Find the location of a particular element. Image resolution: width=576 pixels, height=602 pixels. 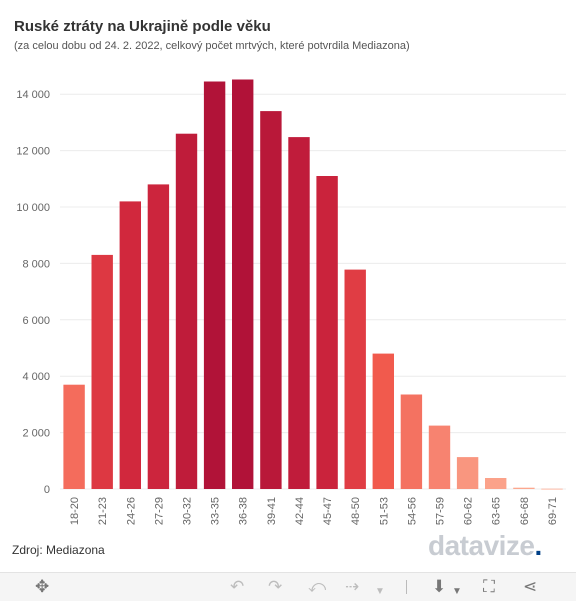

download-icon: ⬇ is located at coordinates (439, 586).